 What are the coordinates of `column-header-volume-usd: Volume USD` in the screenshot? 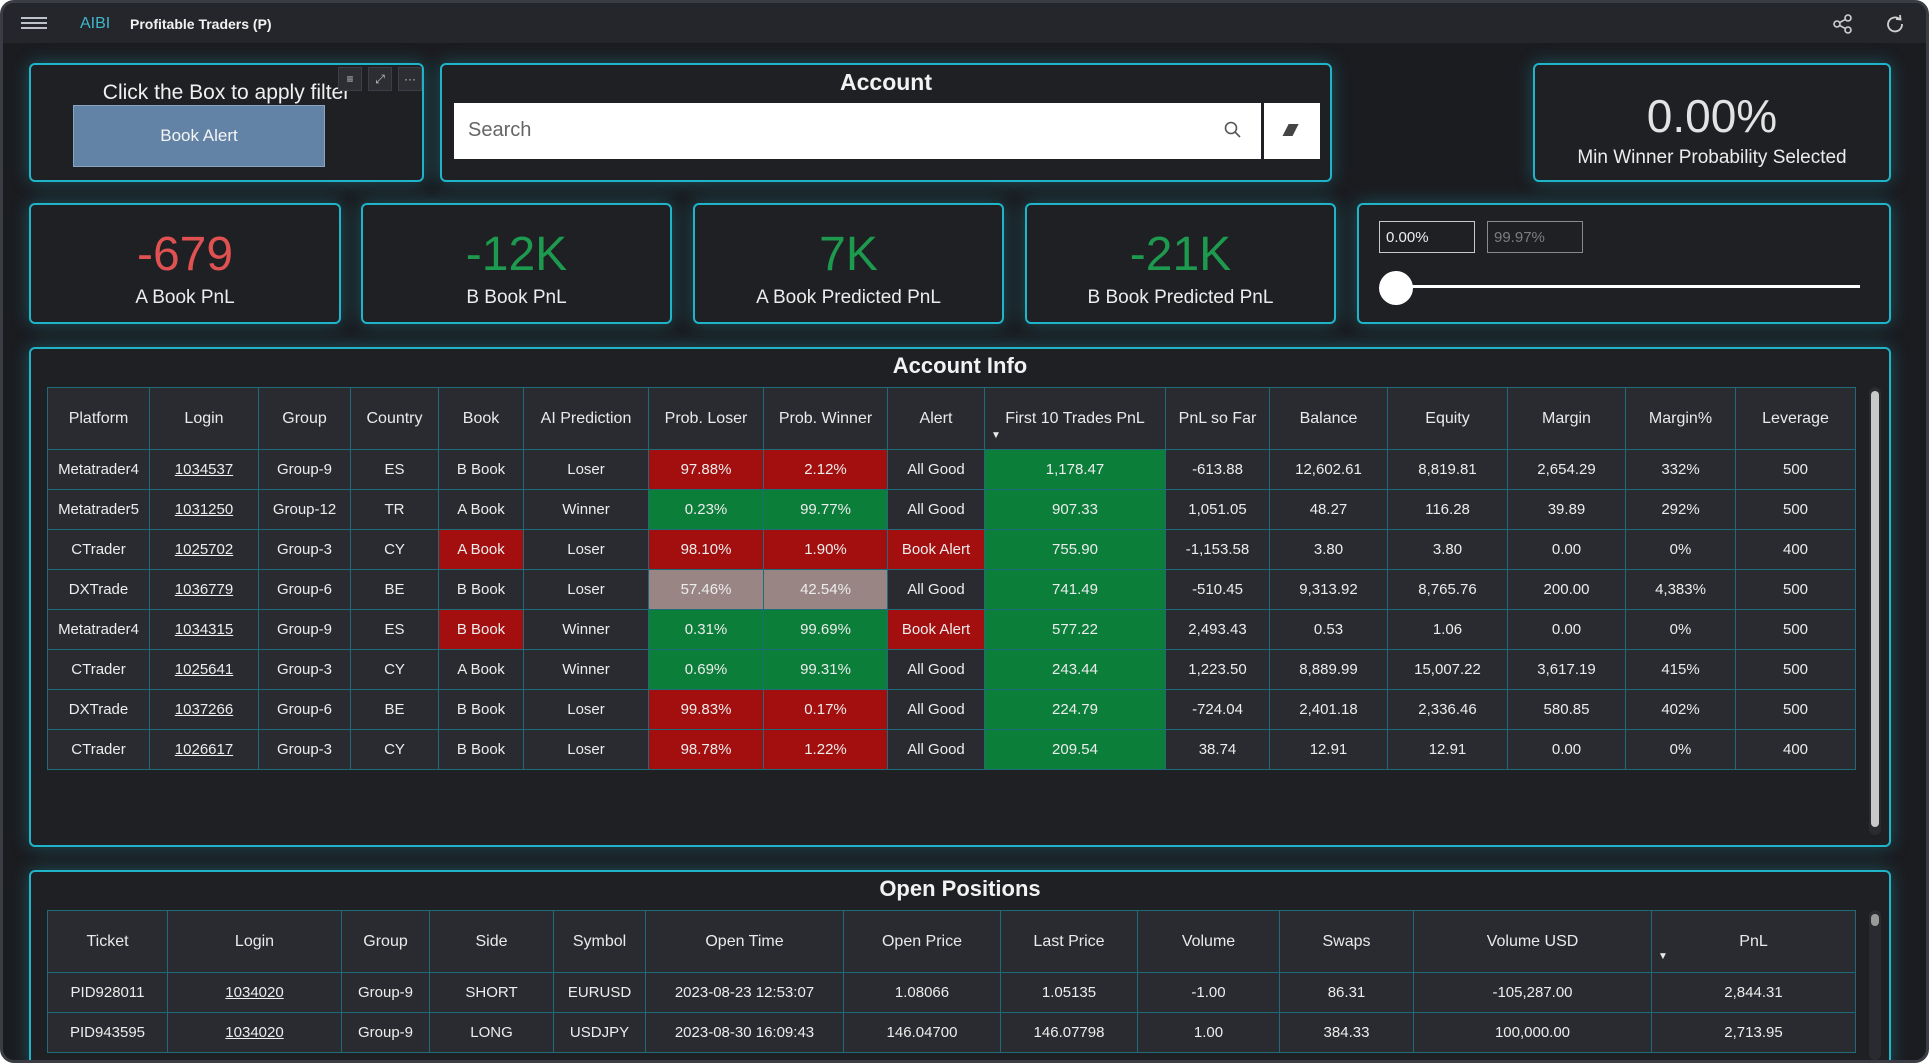 It's located at (1532, 941).